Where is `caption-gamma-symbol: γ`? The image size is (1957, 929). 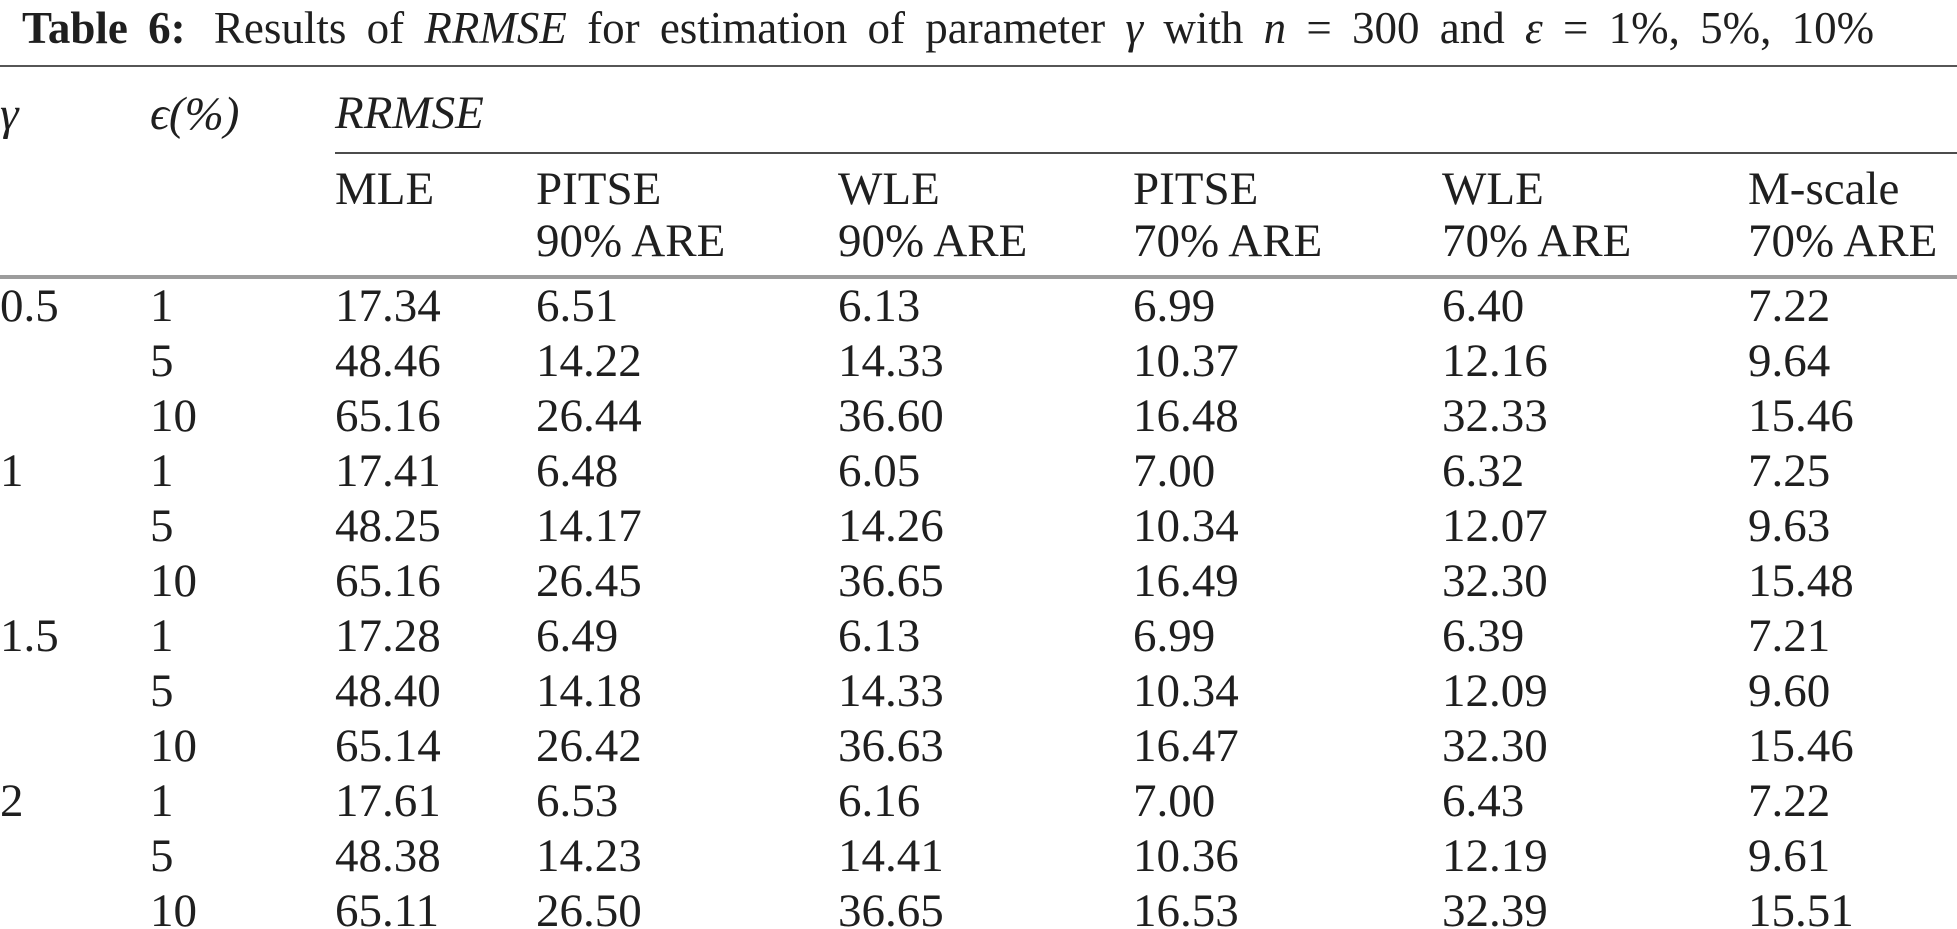 caption-gamma-symbol: γ is located at coordinates (1134, 28).